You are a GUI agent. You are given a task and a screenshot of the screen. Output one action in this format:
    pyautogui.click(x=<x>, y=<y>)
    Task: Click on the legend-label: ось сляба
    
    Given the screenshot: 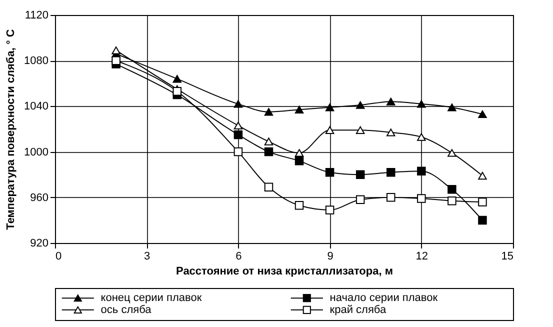 What is the action you would take?
    pyautogui.click(x=126, y=310)
    